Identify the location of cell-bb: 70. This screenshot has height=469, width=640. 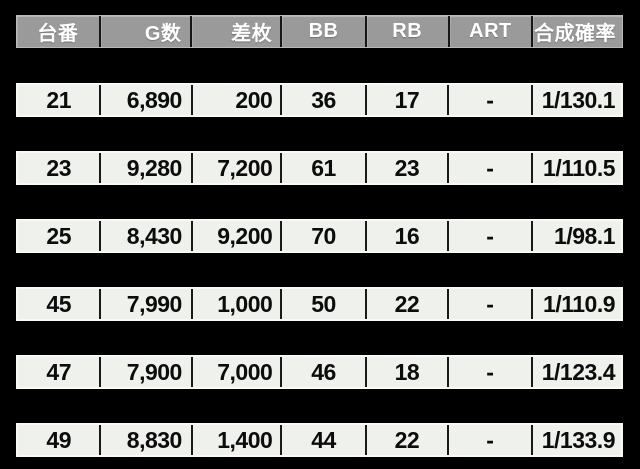
(322, 236).